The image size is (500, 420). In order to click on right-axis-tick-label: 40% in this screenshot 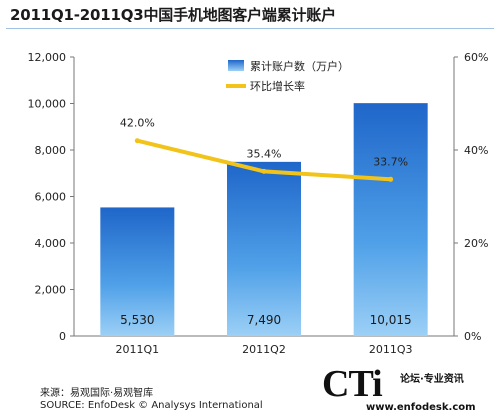, I will do `click(476, 150)`.